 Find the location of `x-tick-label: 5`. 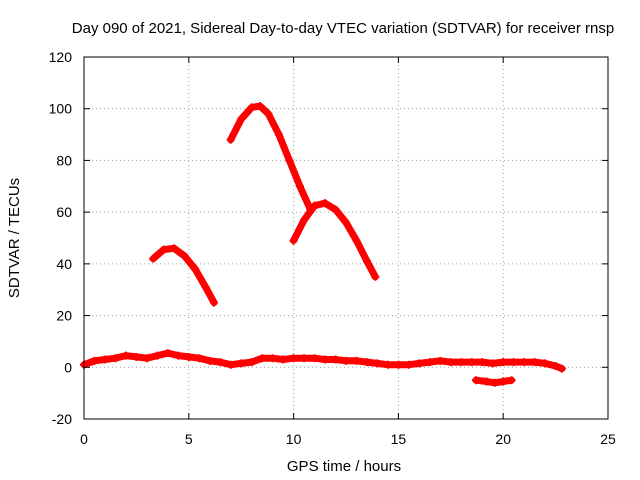

x-tick-label: 5 is located at coordinates (189, 439).